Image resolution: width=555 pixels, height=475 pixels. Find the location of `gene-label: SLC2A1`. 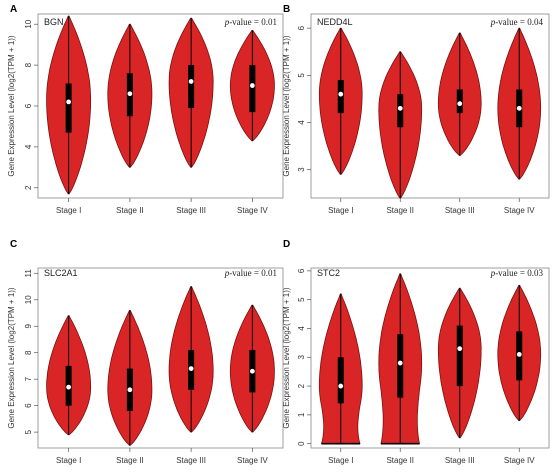

gene-label: SLC2A1 is located at coordinates (61, 273).